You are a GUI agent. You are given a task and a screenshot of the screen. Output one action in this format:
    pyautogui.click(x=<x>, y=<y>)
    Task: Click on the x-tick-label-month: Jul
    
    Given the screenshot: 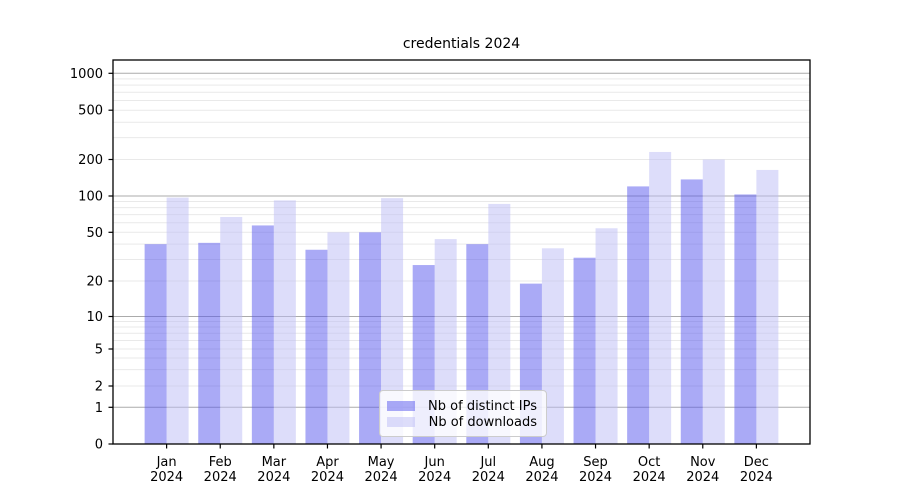 What is the action you would take?
    pyautogui.click(x=487, y=462)
    